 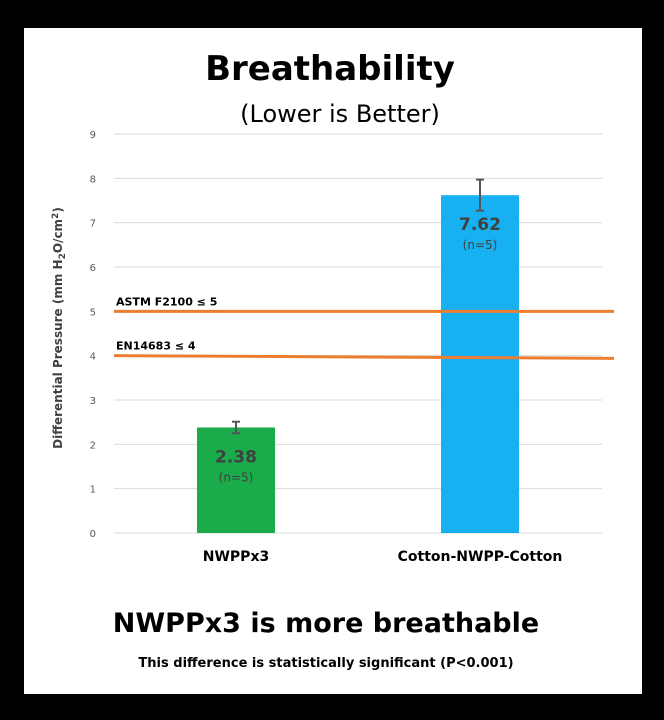 I want to click on reference-label-1: ASTM F2100 ≤ 5, so click(x=166, y=301).